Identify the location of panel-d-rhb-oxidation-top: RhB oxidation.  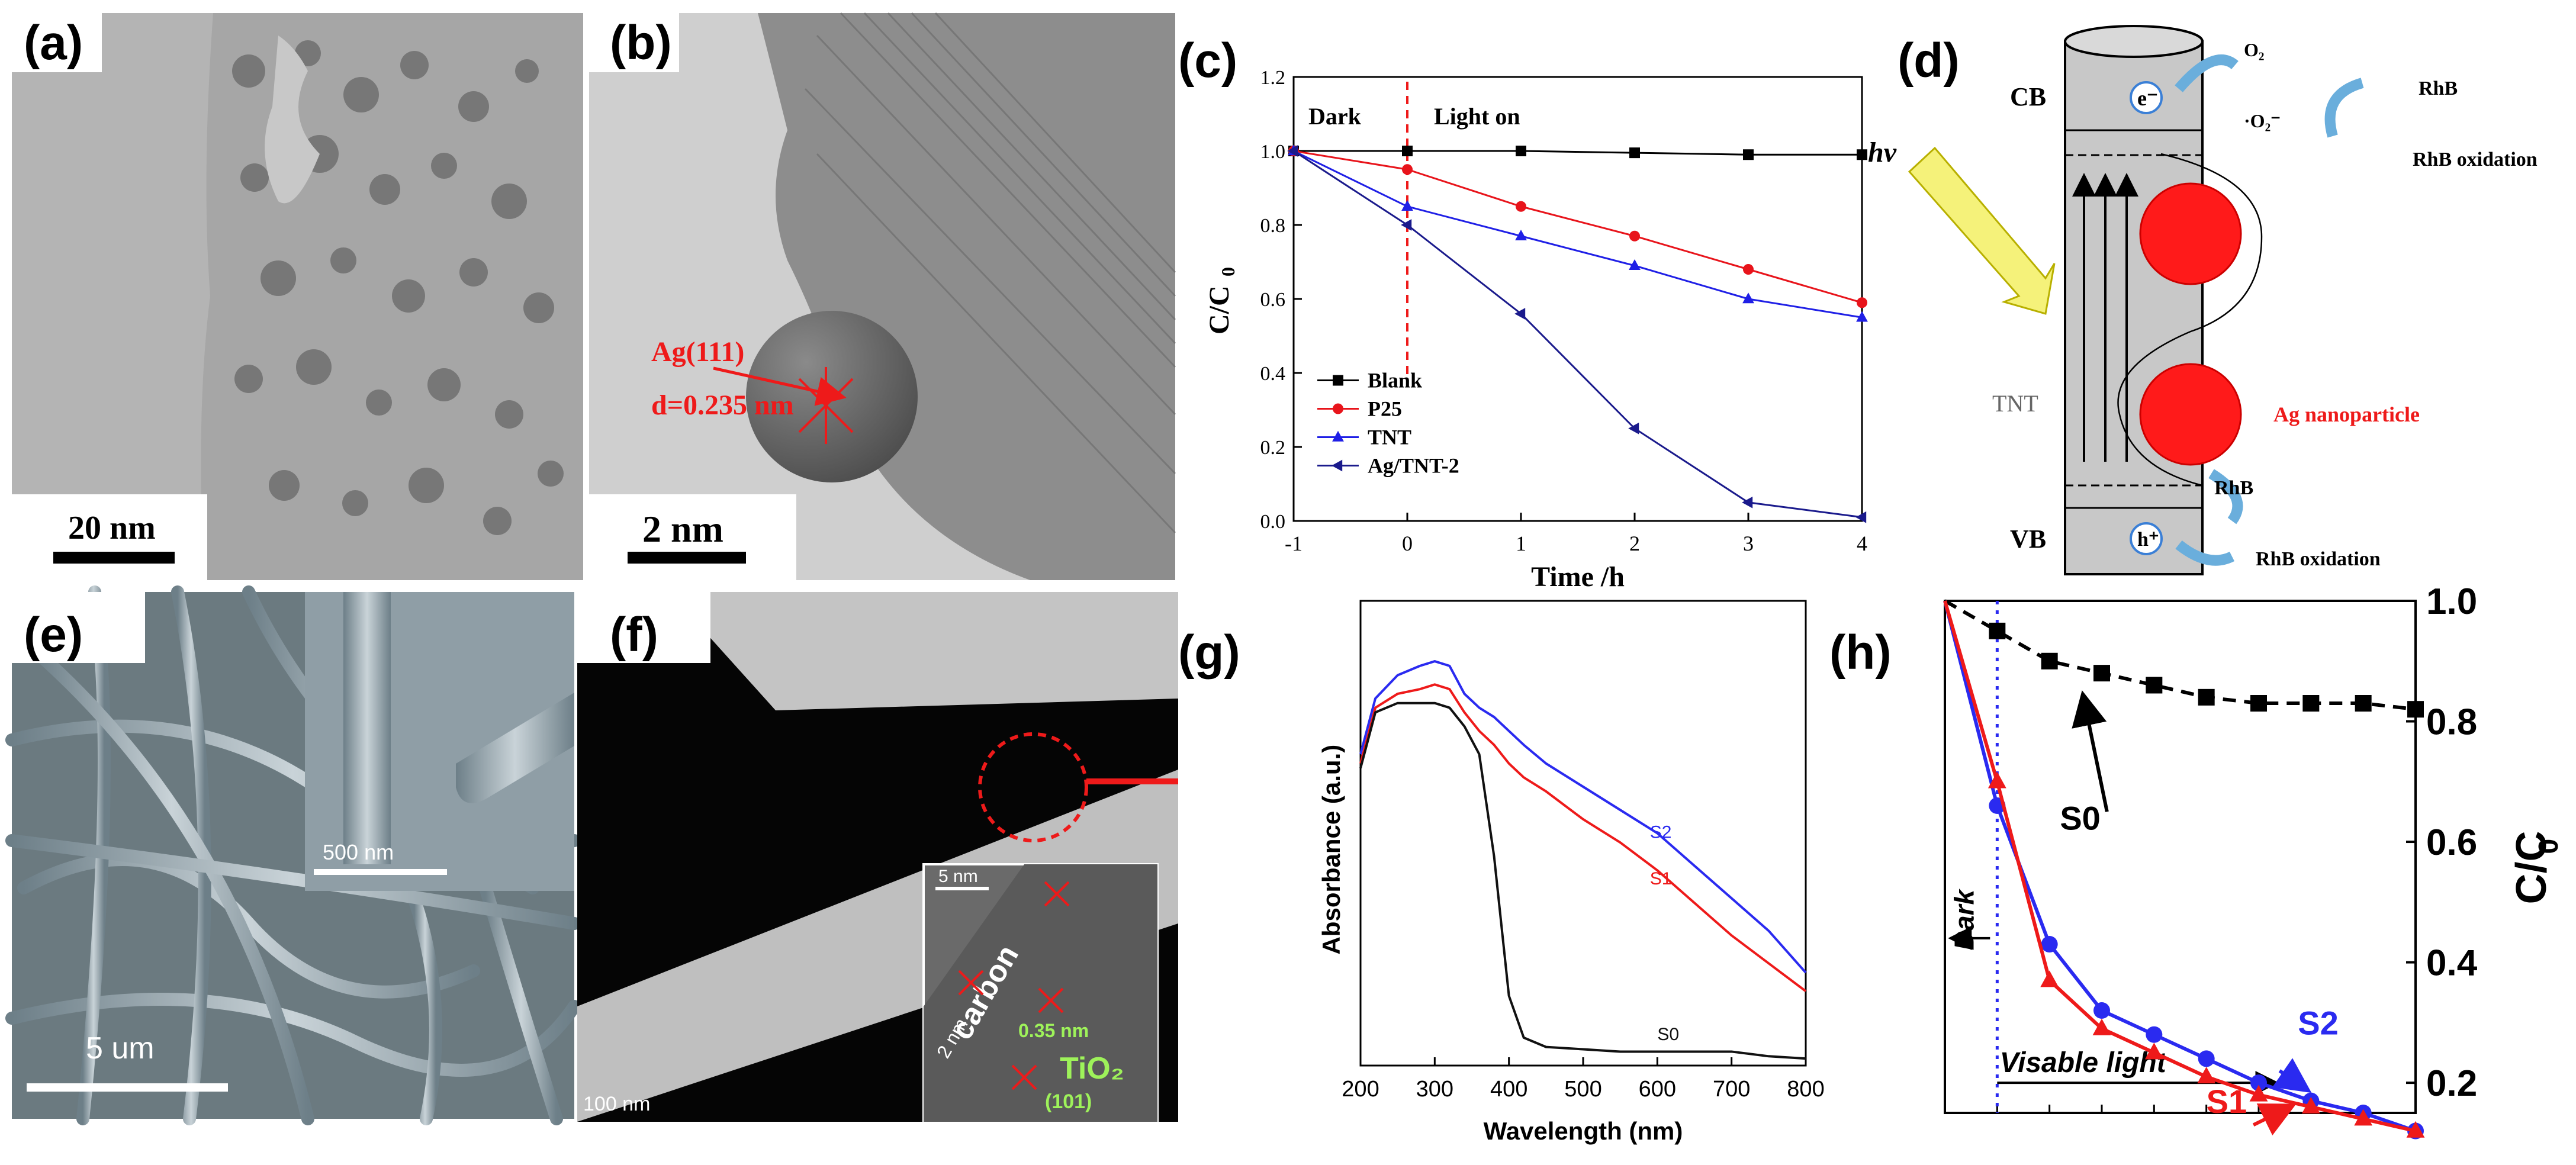
(2475, 159).